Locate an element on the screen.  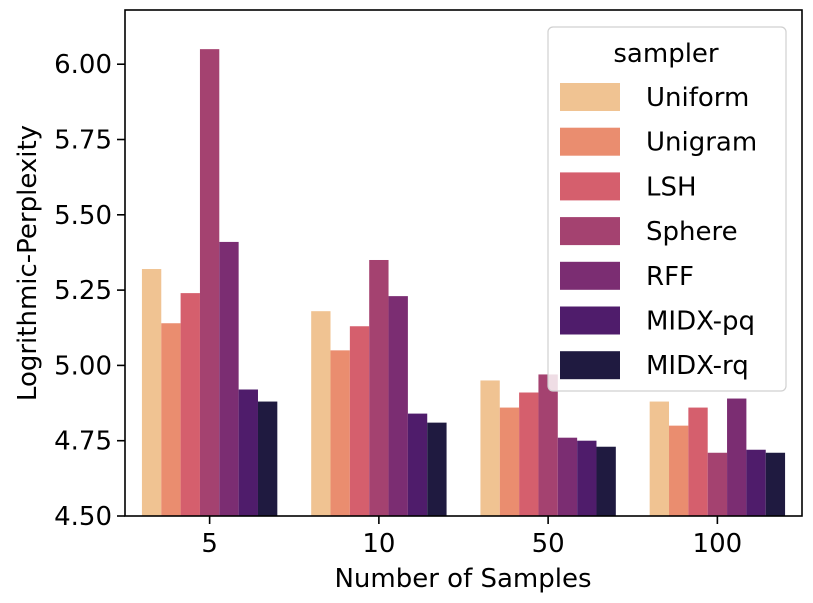
x-tick-label: 50 is located at coordinates (548, 544).